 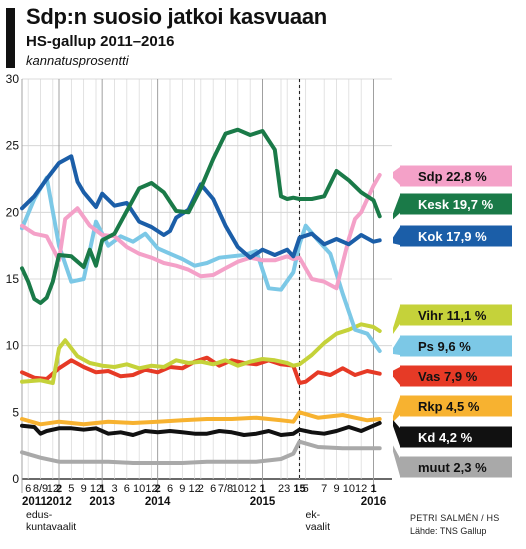 What do you see at coordinates (396, 376) in the screenshot?
I see `label-connector-vas` at bounding box center [396, 376].